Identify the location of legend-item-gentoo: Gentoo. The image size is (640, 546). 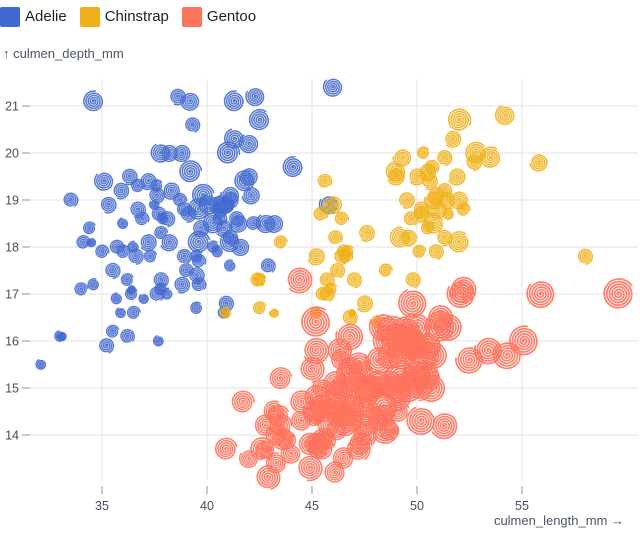
(218, 17).